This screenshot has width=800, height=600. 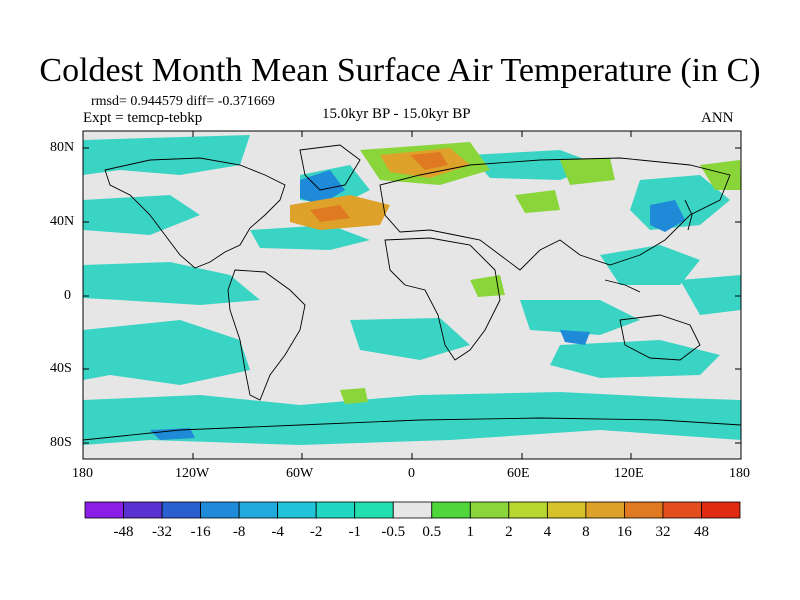 I want to click on coast-japan, so click(x=688, y=215).